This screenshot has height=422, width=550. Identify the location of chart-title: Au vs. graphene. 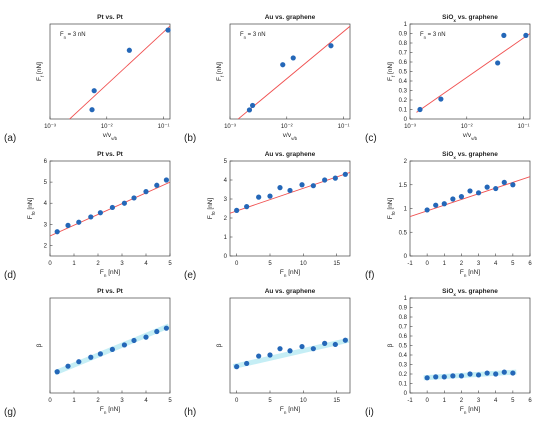
(290, 154).